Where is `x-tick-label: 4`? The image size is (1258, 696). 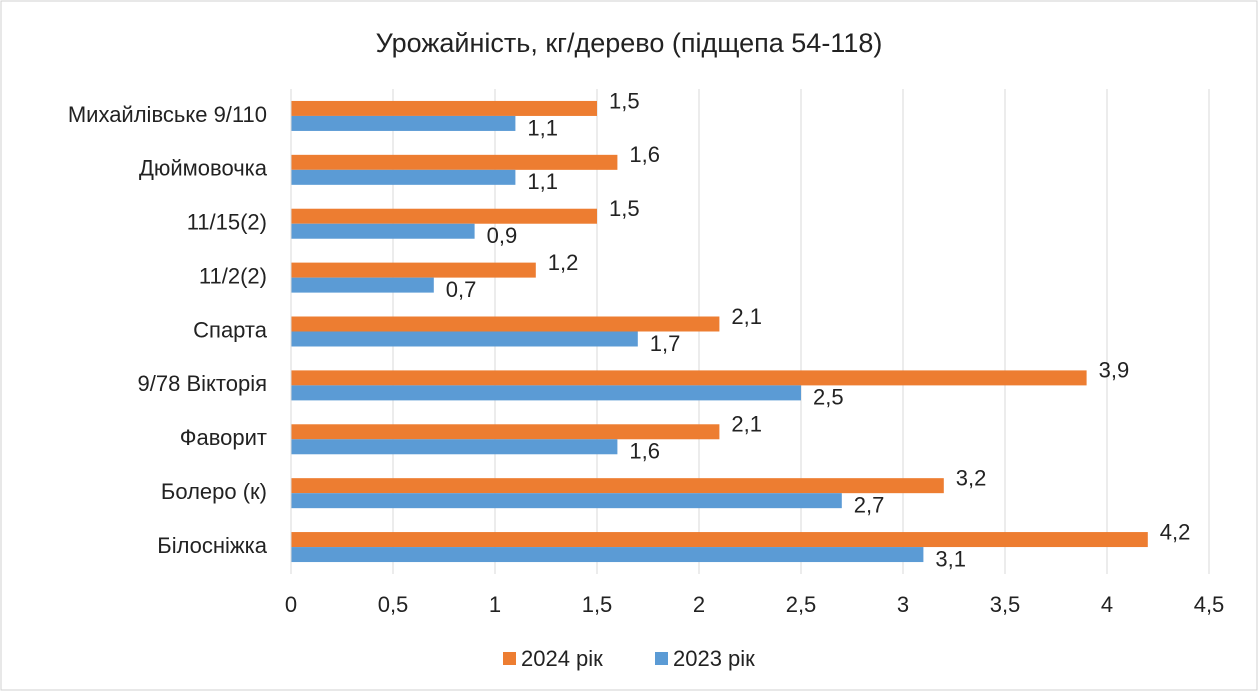 x-tick-label: 4 is located at coordinates (1107, 604).